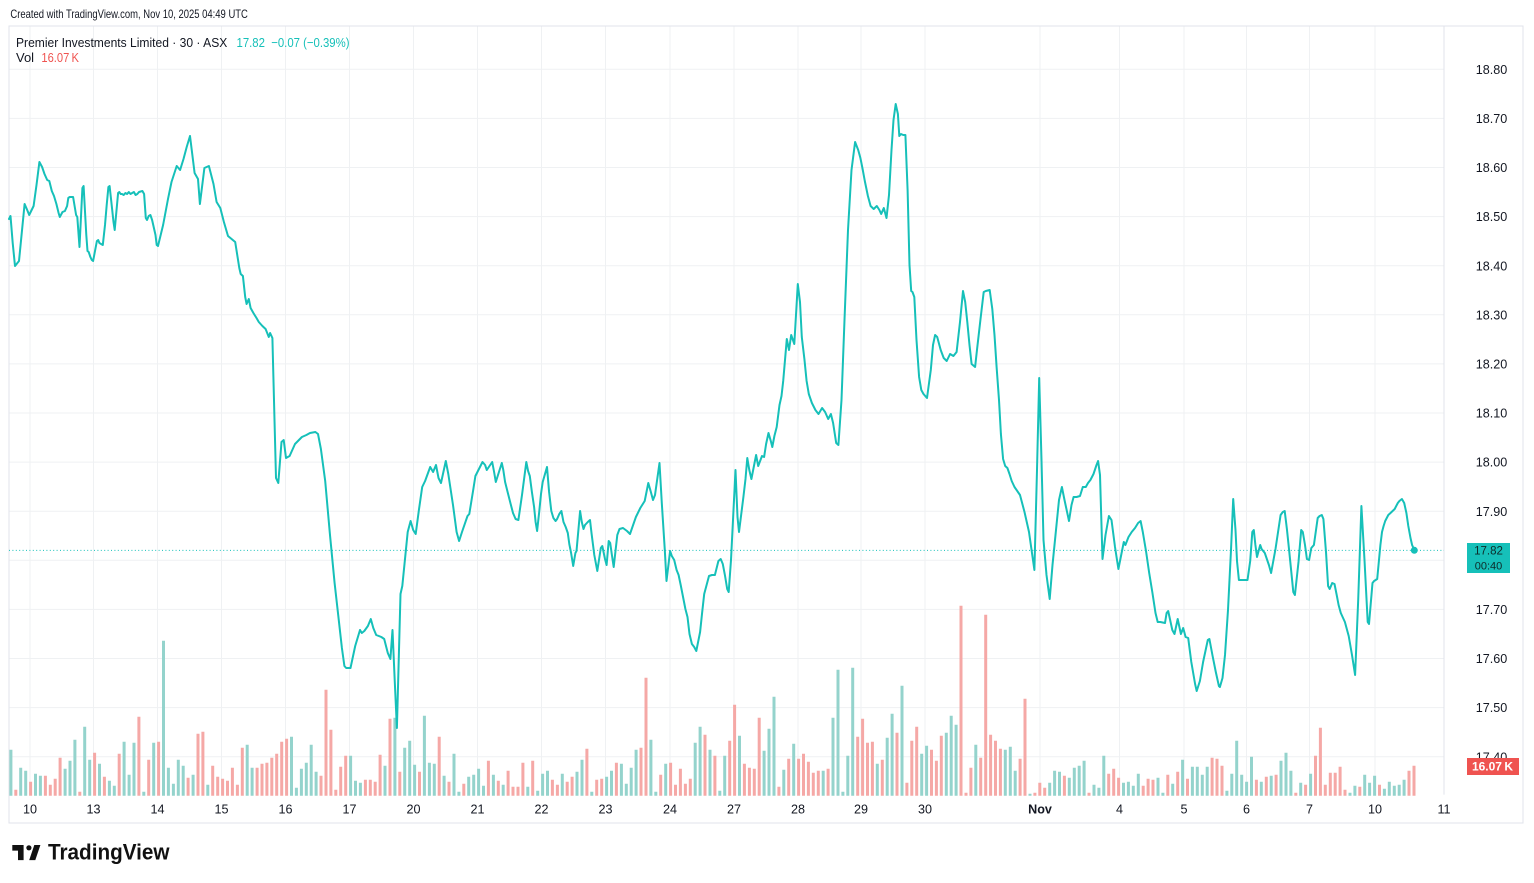 The height and width of the screenshot is (883, 1534). Describe the element at coordinates (798, 809) in the screenshot. I see `svg-text: 28` at that location.